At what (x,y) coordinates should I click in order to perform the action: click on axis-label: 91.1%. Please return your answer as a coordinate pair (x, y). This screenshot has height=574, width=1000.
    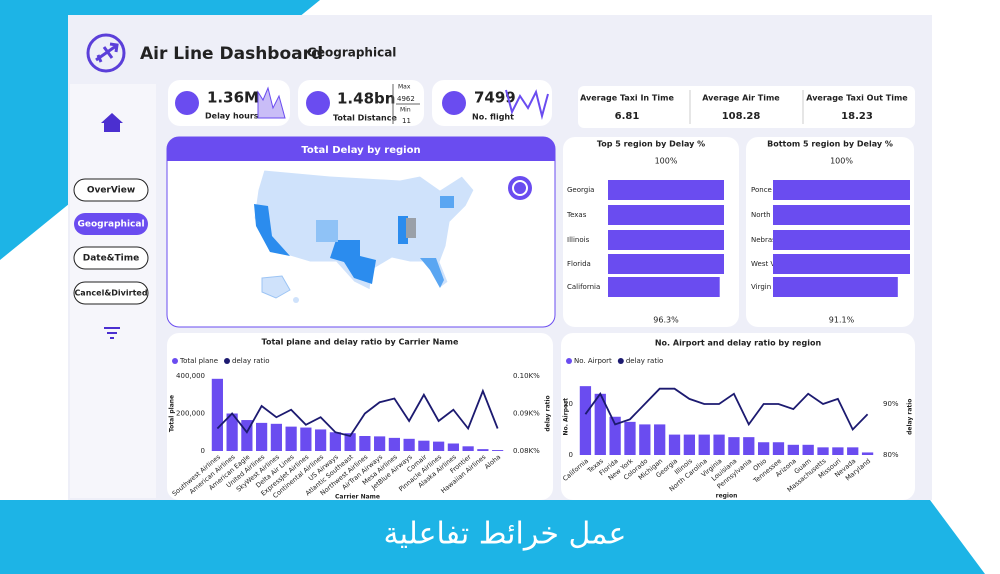
    Looking at the image, I should click on (842, 320).